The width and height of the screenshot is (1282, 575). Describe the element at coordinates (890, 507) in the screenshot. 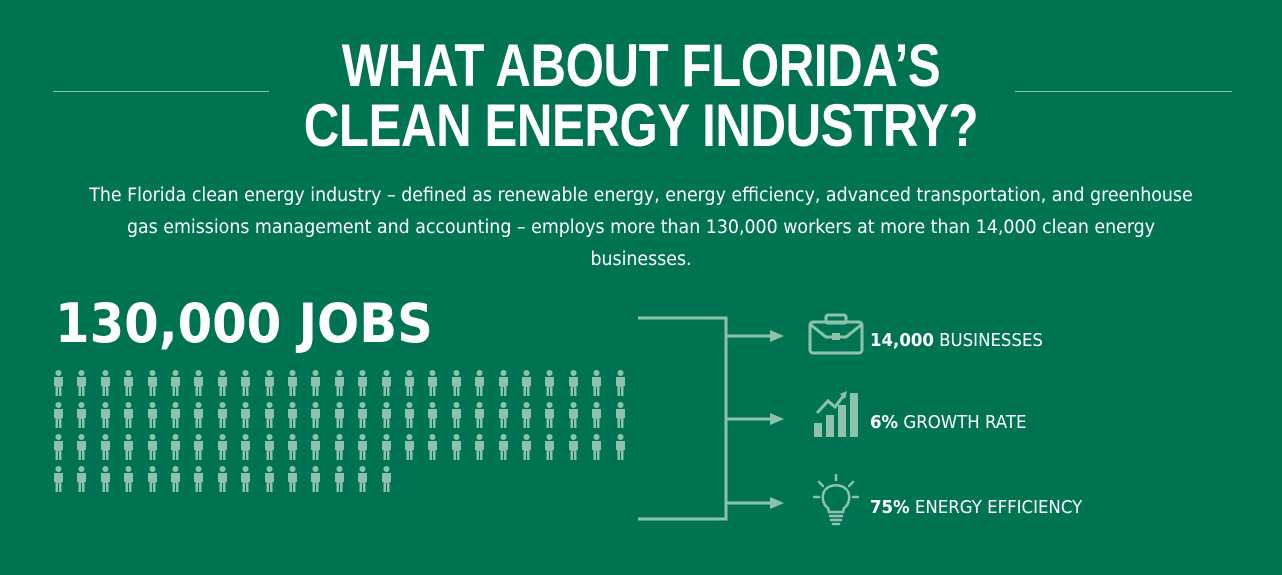

I see `stat-efficiency-value: 75%` at that location.